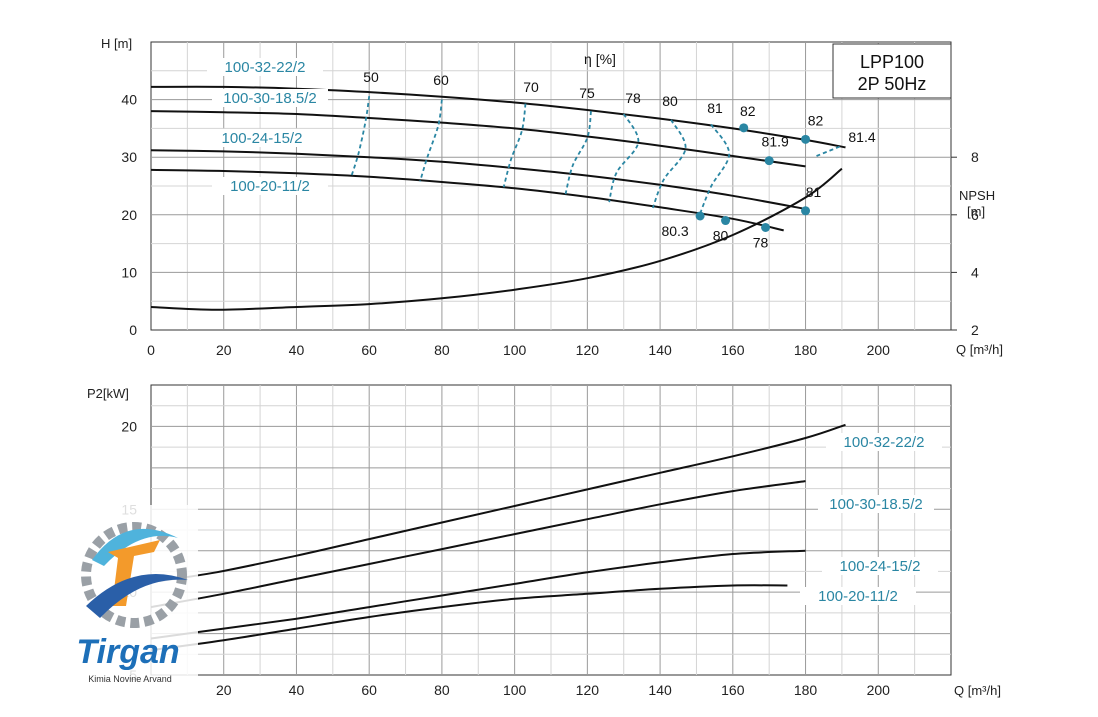 Image resolution: width=1098 pixels, height=717 pixels. I want to click on efficiency-contour-label: 81, so click(715, 108).